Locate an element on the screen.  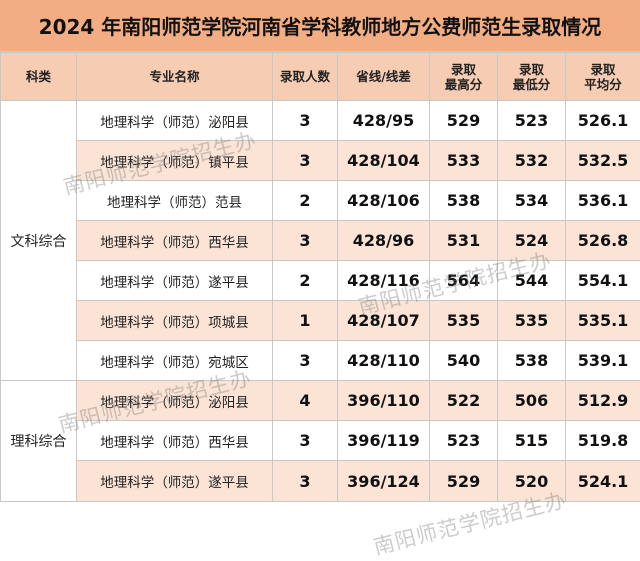
min-score: 535 is located at coordinates (532, 321).